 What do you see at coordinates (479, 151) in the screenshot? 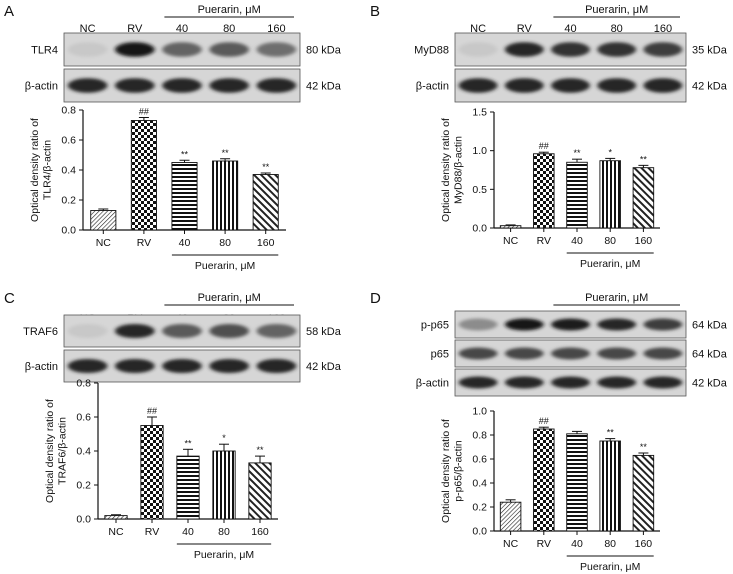
I see `y-tick-label: 1.0` at bounding box center [479, 151].